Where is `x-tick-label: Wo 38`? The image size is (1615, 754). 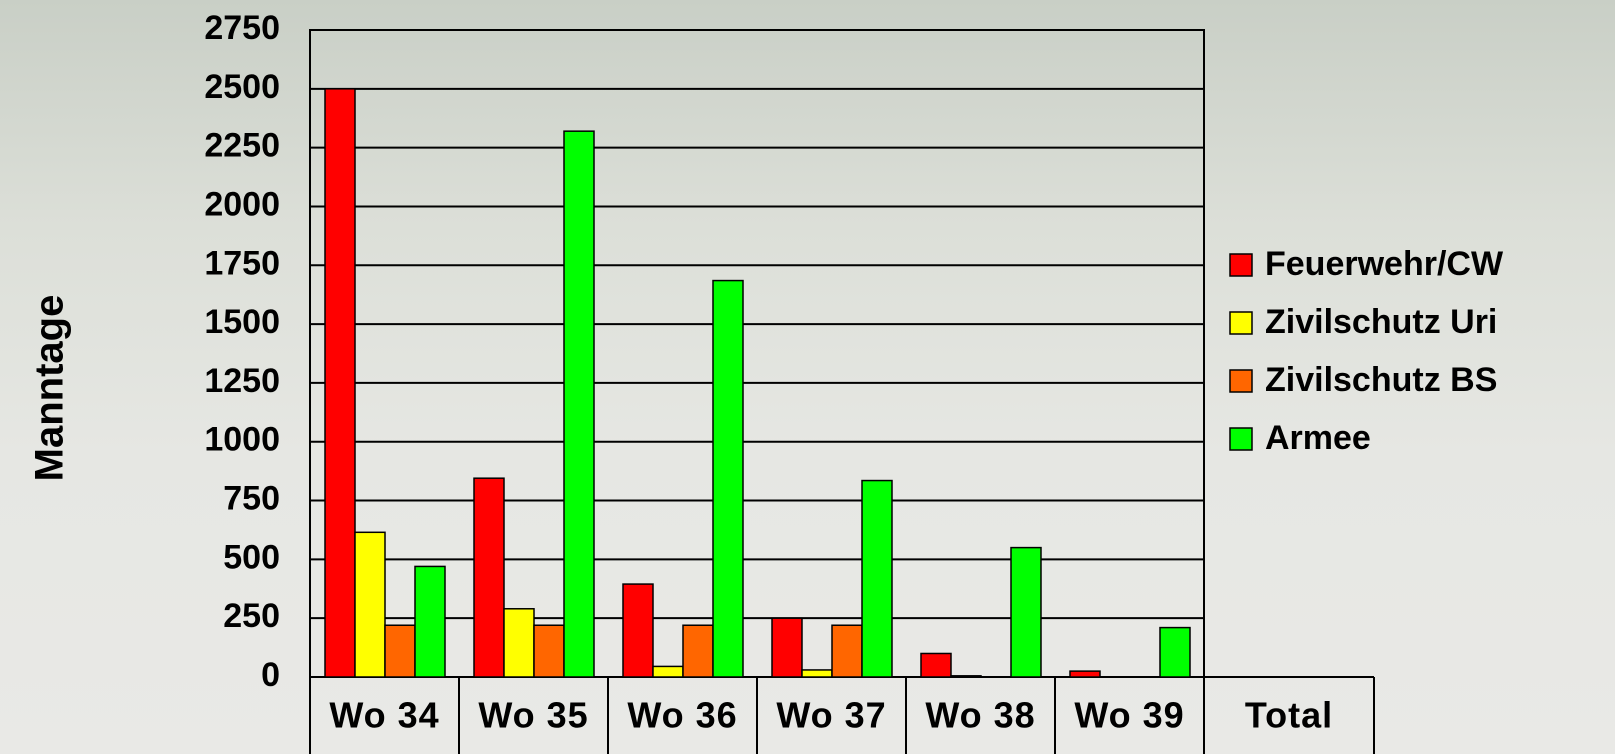 x-tick-label: Wo 38 is located at coordinates (980, 715).